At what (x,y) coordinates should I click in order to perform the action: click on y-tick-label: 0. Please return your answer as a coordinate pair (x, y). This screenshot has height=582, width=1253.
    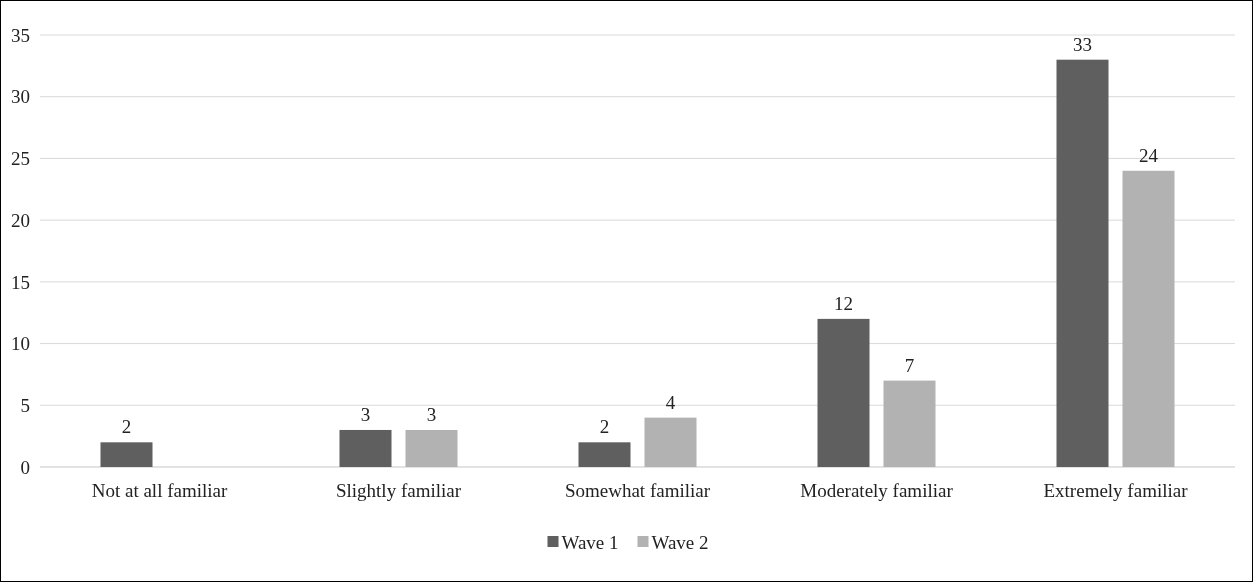
    Looking at the image, I should click on (25, 467).